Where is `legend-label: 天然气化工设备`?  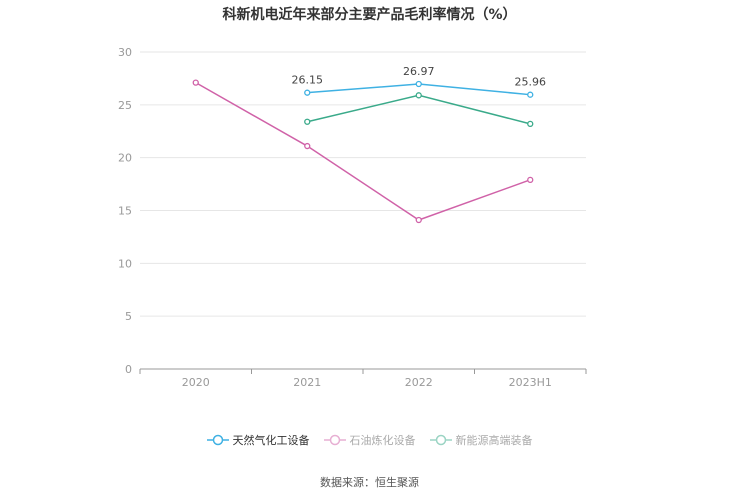 legend-label: 天然气化工设备 is located at coordinates (271, 440).